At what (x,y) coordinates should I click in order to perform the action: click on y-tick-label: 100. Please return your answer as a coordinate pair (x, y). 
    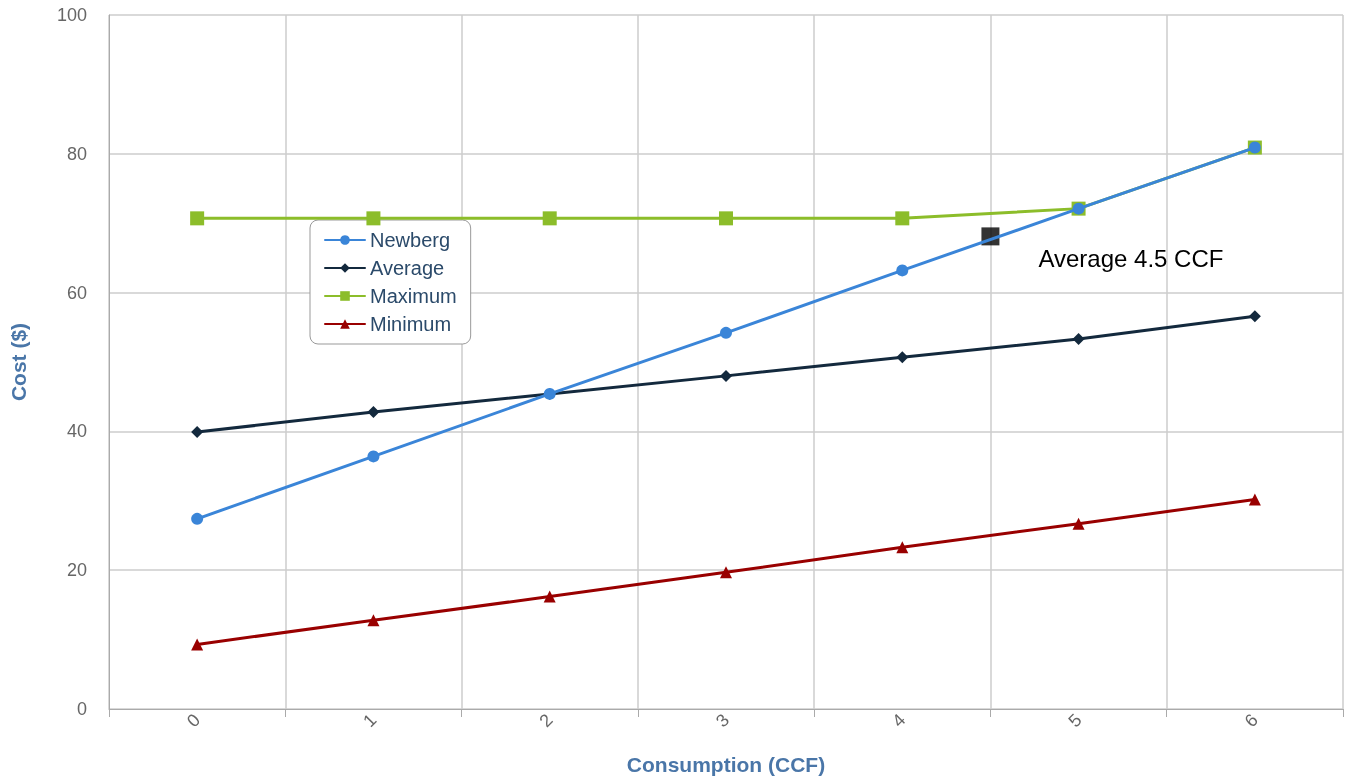
    Looking at the image, I should click on (71, 15).